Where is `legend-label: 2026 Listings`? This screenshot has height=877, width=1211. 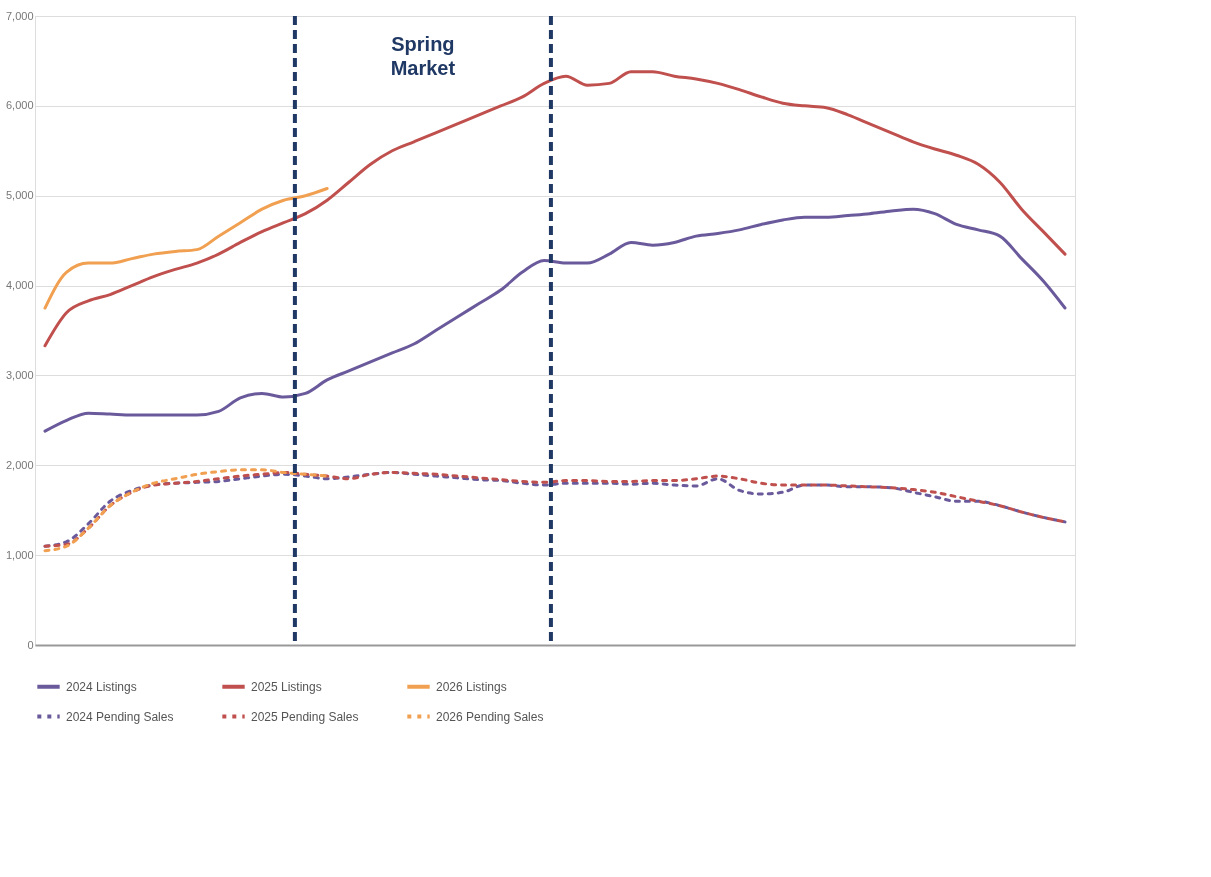
legend-label: 2026 Listings is located at coordinates (471, 686).